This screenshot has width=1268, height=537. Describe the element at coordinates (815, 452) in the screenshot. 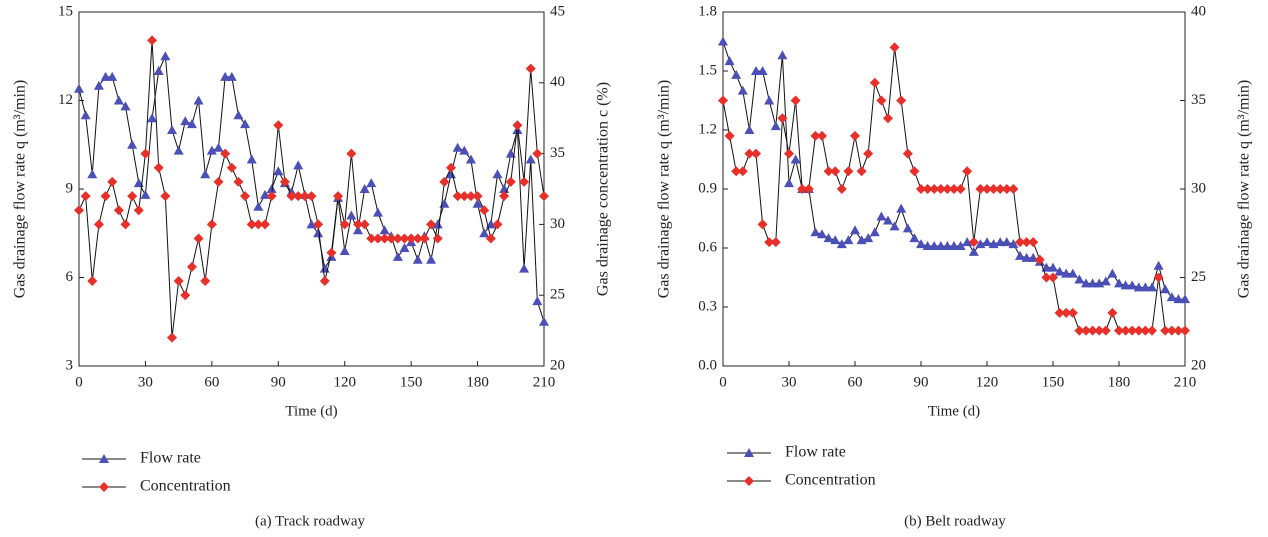

I see `legend-label: Flow rate` at that location.